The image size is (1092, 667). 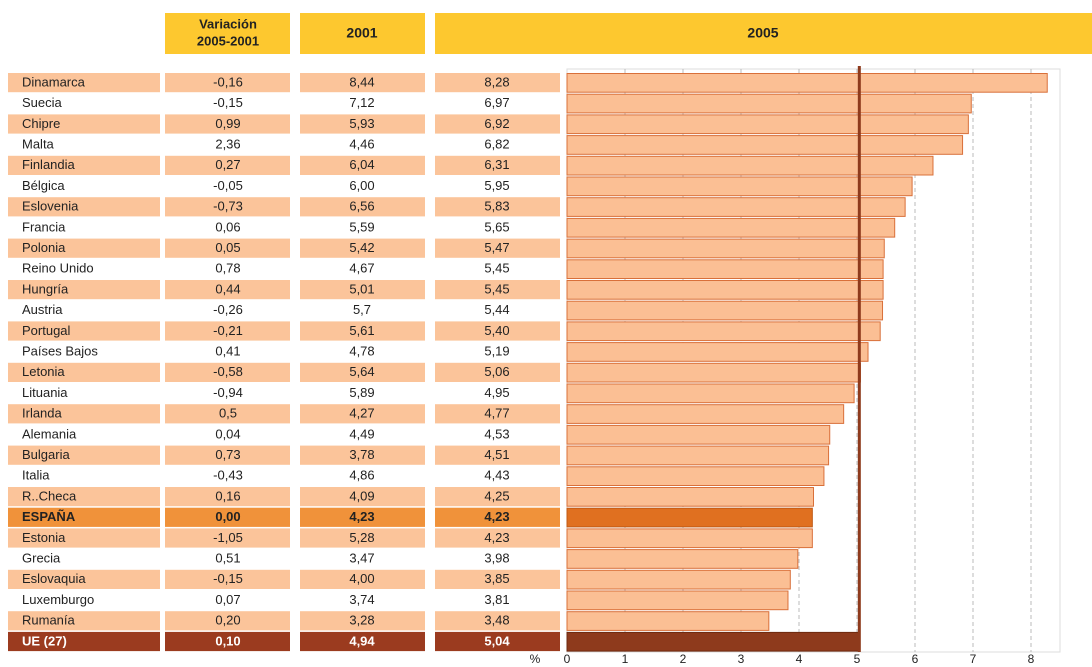 What do you see at coordinates (496, 330) in the screenshot?
I see `value-label: 5,40` at bounding box center [496, 330].